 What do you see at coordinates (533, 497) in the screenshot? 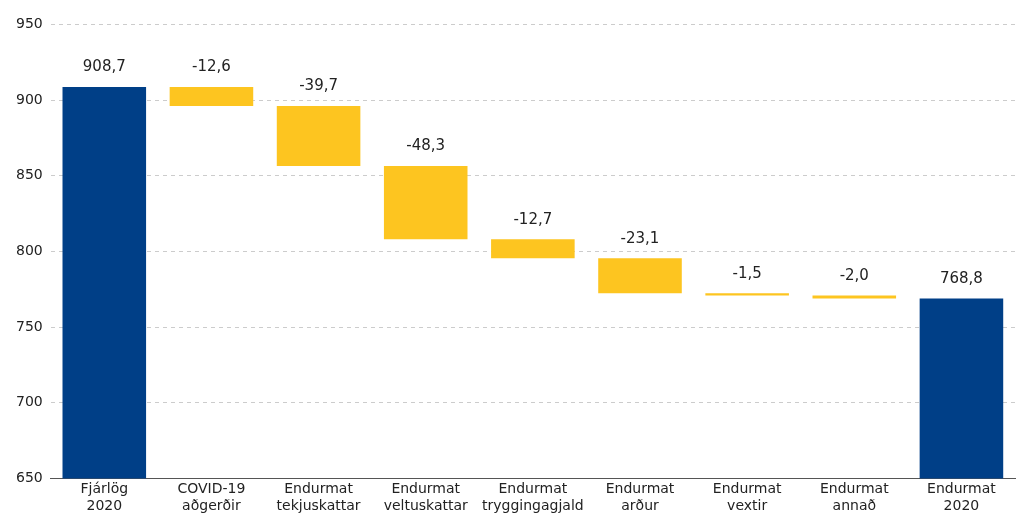
I see `x-tick-label: Endurmat tryggingagjald` at bounding box center [533, 497].